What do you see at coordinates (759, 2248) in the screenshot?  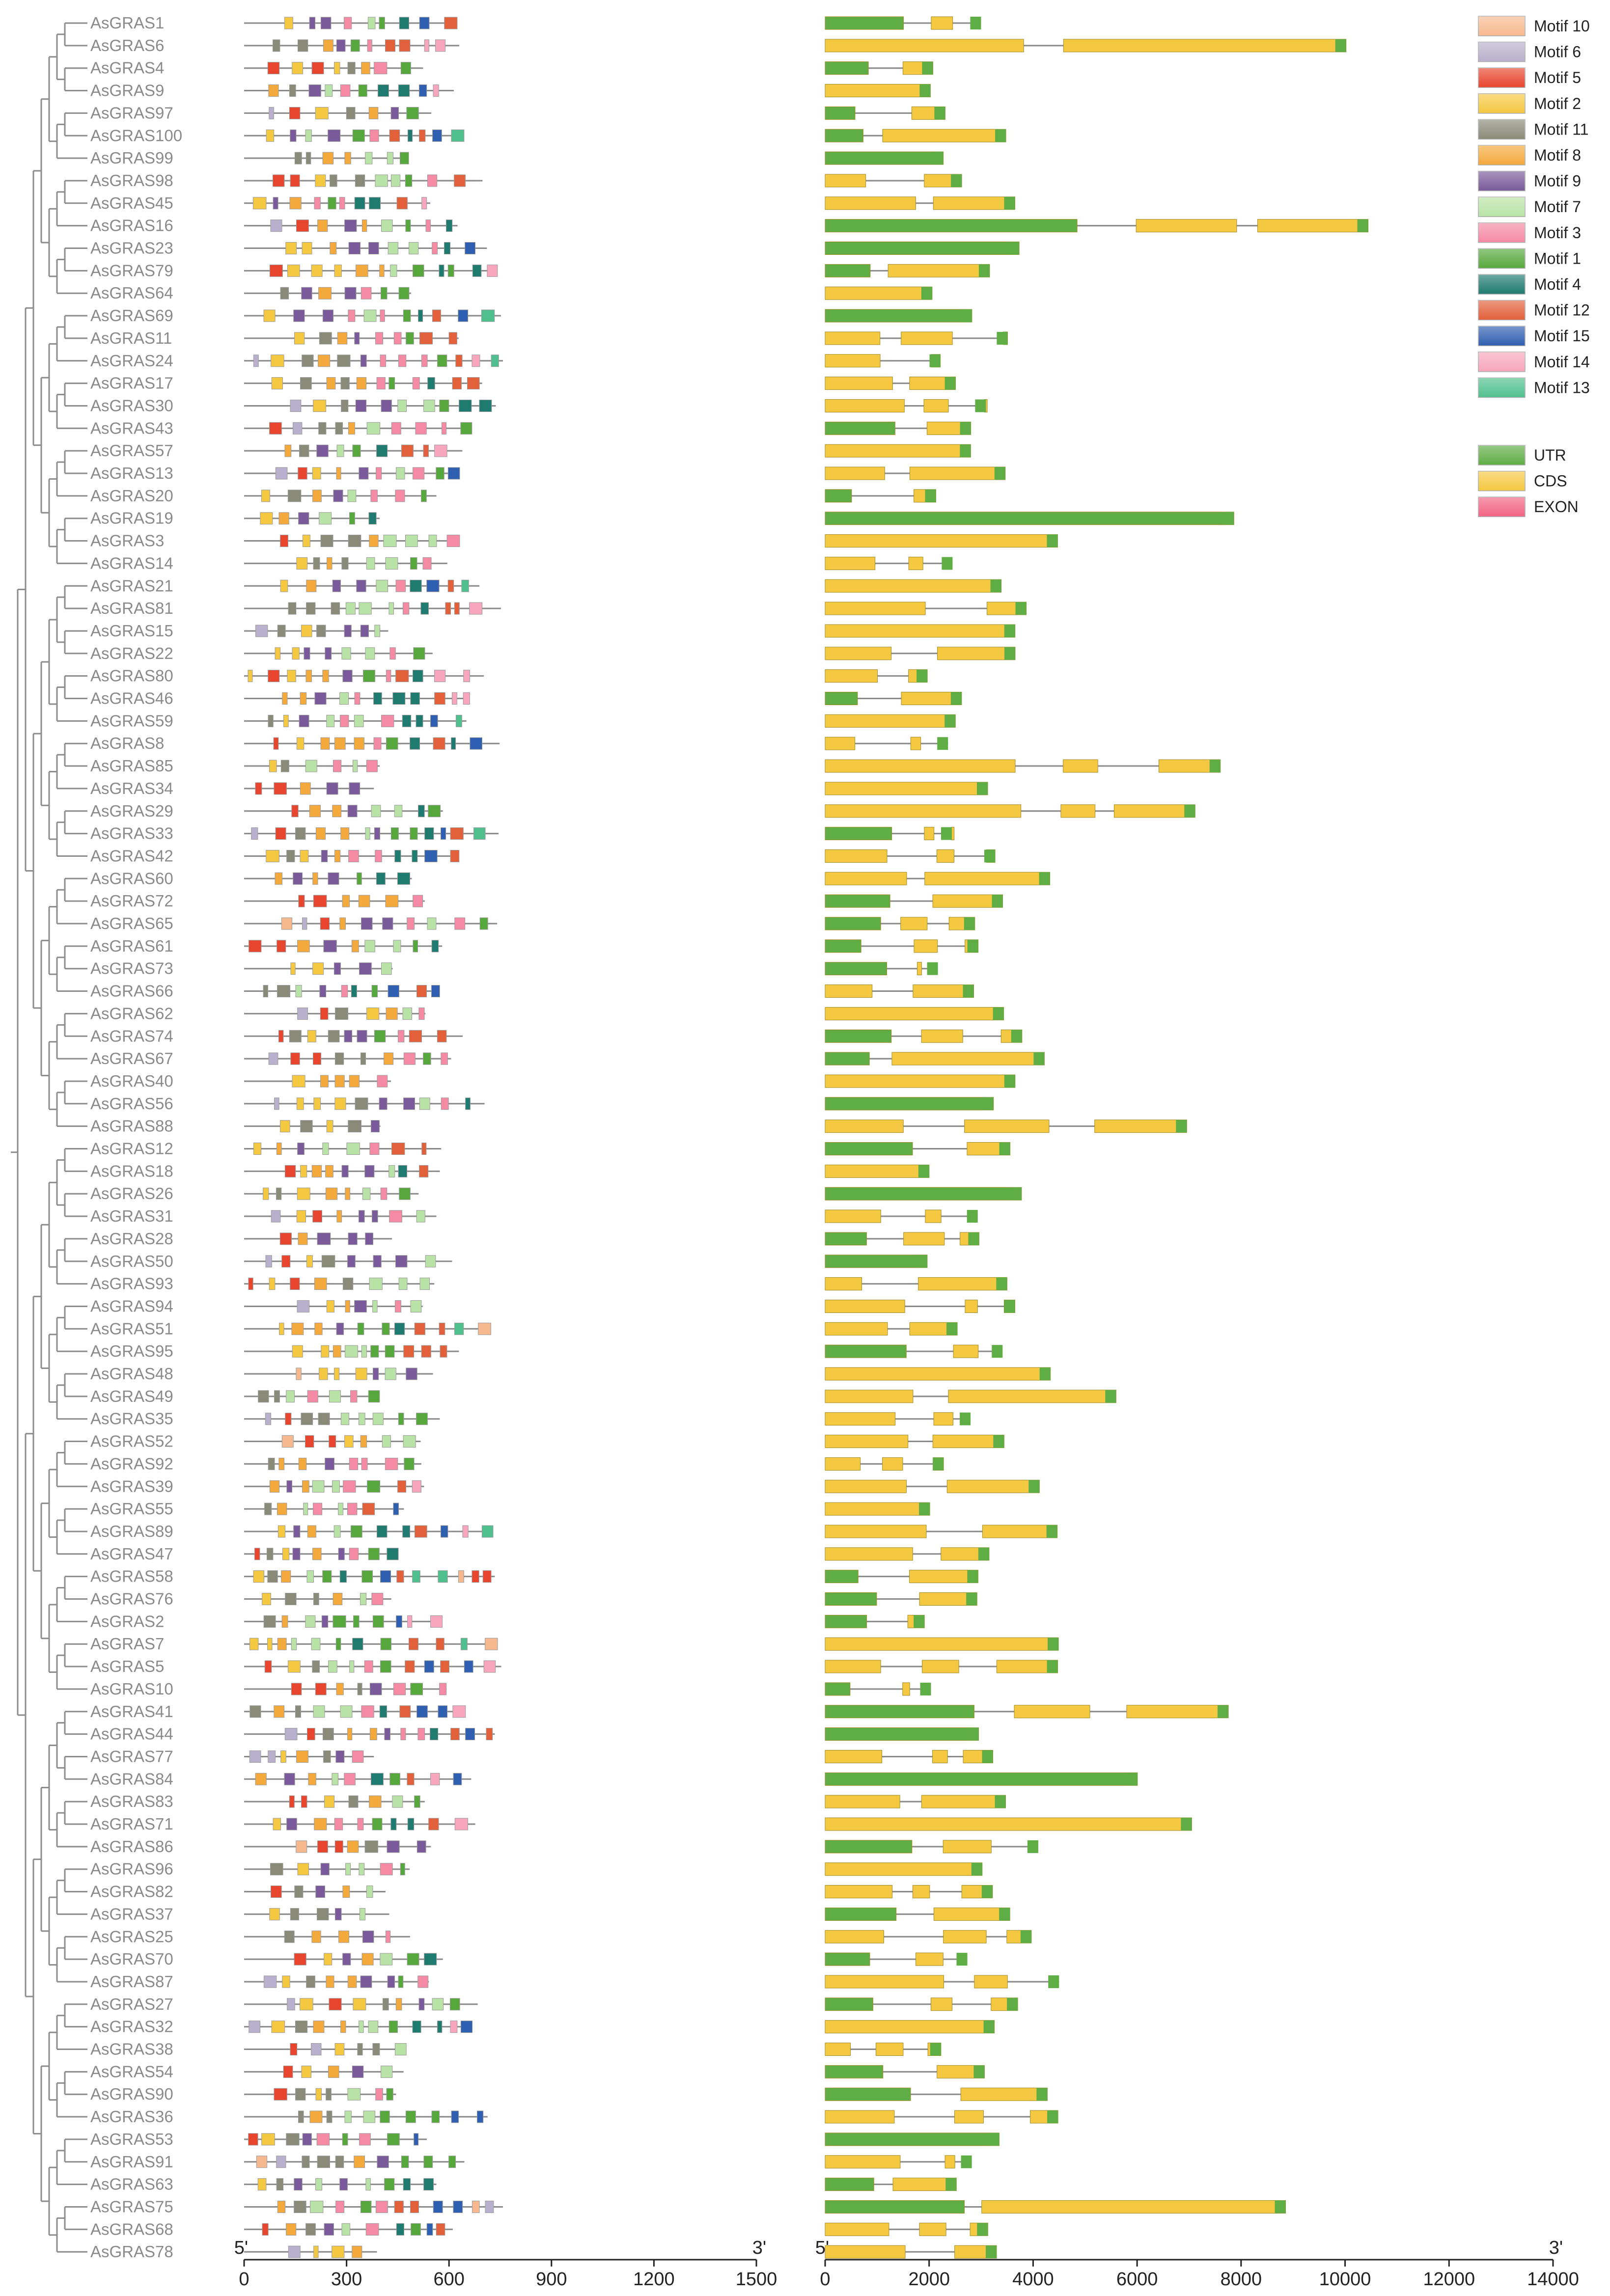 I see `axis-end-label: 3'` at bounding box center [759, 2248].